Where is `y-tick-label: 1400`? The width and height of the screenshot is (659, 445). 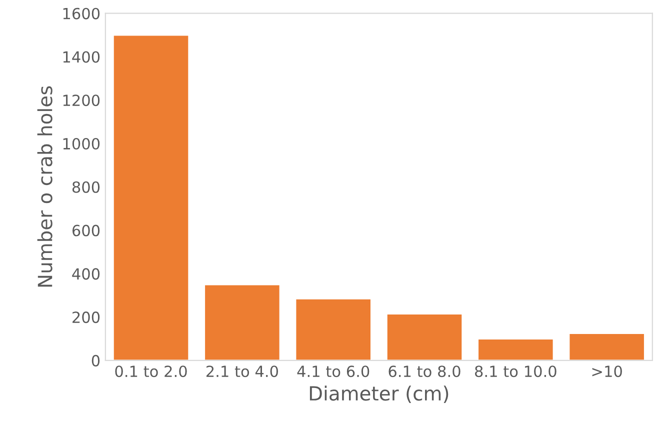 y-tick-label: 1400 is located at coordinates (81, 57).